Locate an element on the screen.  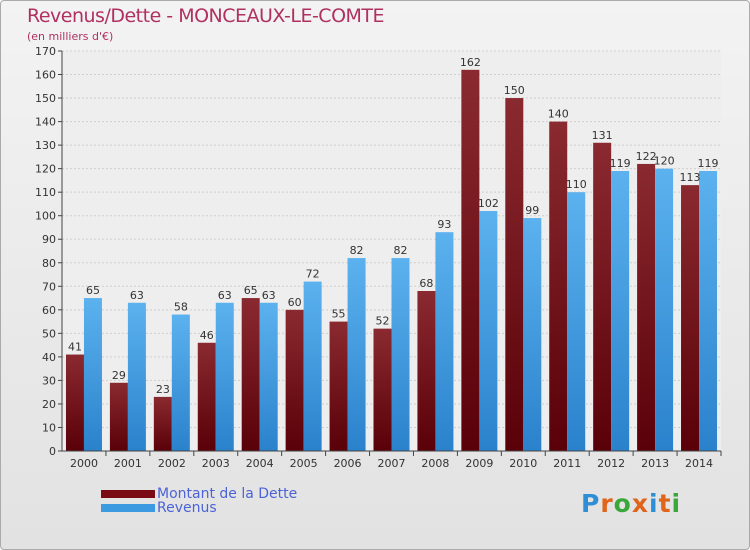
data-label-dette: 23 is located at coordinates (163, 389).